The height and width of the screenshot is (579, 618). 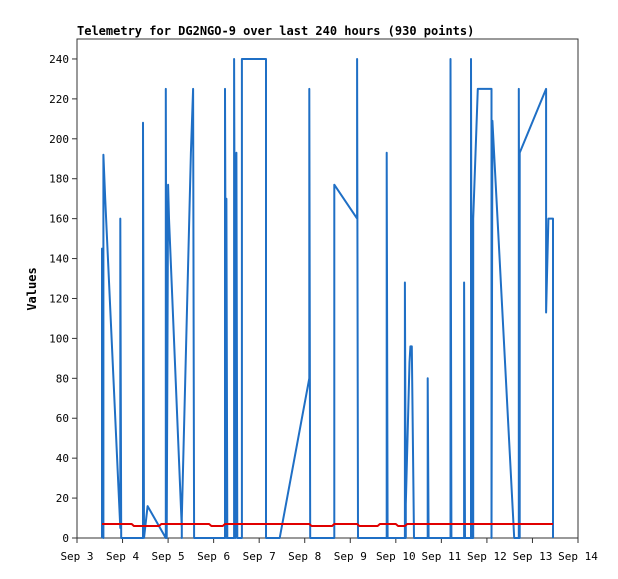 What do you see at coordinates (62, 378) in the screenshot?
I see `y-tick-label: 80` at bounding box center [62, 378].